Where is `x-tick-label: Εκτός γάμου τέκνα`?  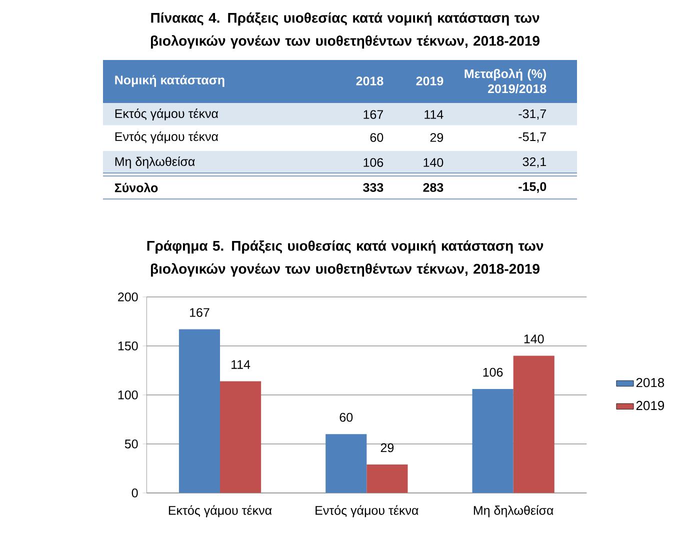
x-tick-label: Εκτός γάμου τέκνα is located at coordinates (220, 511).